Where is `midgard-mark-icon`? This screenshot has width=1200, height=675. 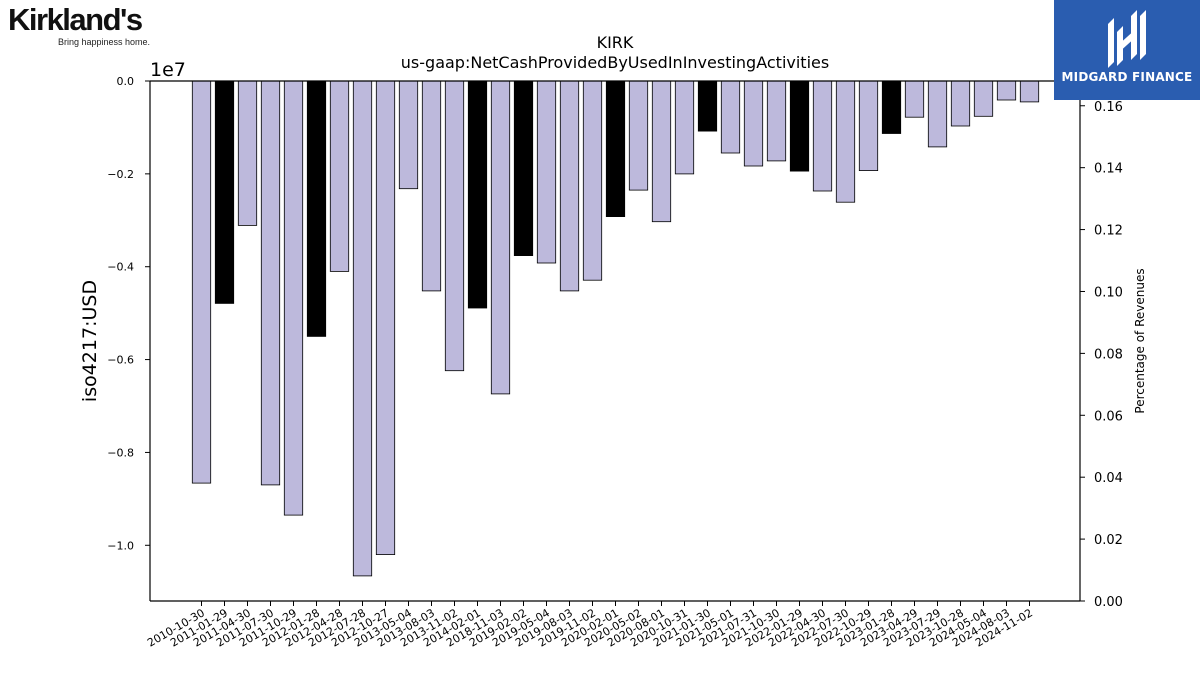
midgard-mark-icon is located at coordinates (1127, 39).